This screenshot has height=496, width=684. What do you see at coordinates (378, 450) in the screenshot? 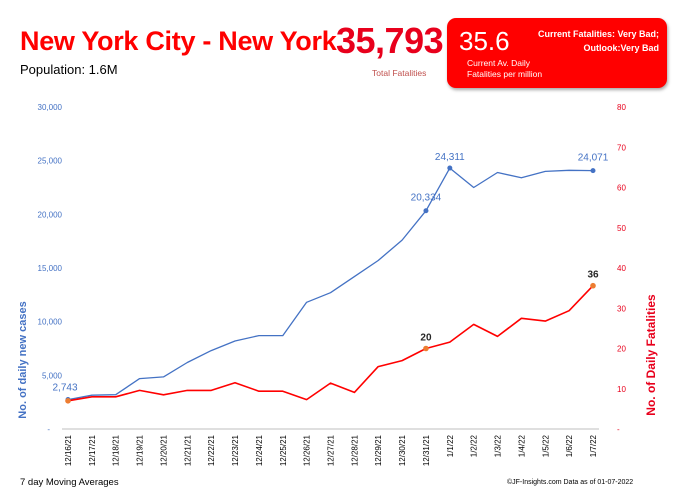
I see `x-tick-label: 12/29/21` at bounding box center [378, 450].